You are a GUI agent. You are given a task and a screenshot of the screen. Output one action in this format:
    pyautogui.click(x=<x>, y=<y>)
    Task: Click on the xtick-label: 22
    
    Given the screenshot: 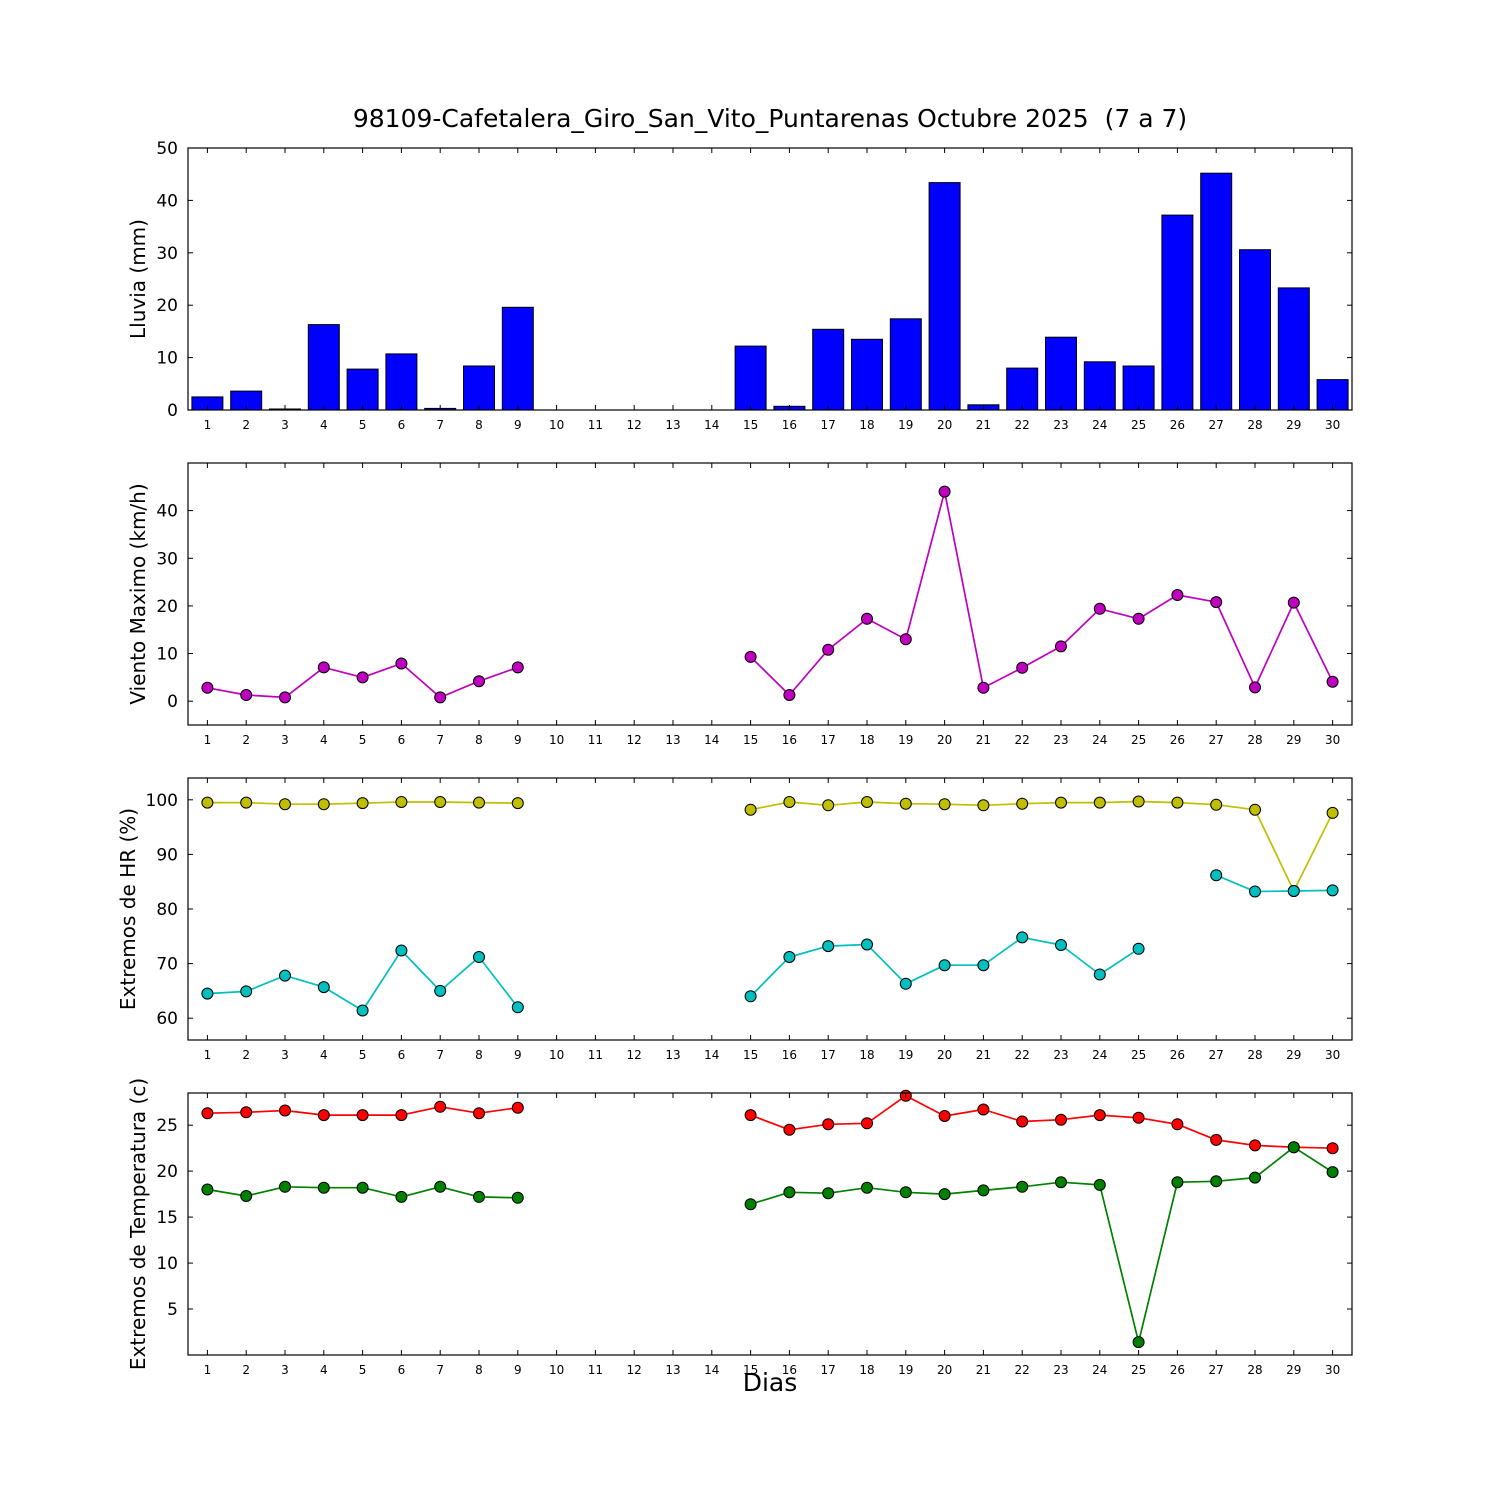 What is the action you would take?
    pyautogui.click(x=1022, y=1370)
    